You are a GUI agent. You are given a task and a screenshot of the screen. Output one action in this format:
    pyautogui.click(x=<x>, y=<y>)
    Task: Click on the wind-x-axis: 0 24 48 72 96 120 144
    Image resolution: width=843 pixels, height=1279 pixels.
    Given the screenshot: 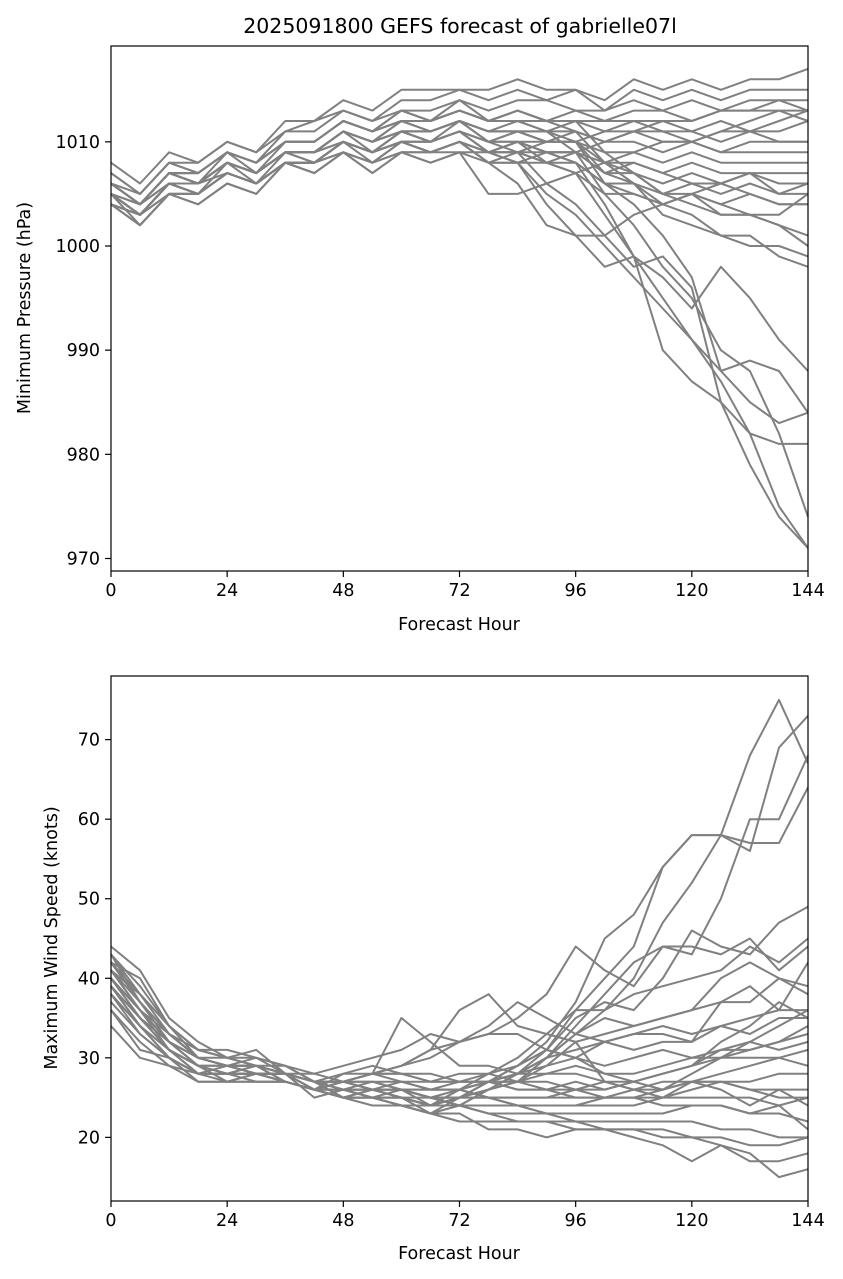 What is the action you would take?
    pyautogui.click(x=465, y=1216)
    